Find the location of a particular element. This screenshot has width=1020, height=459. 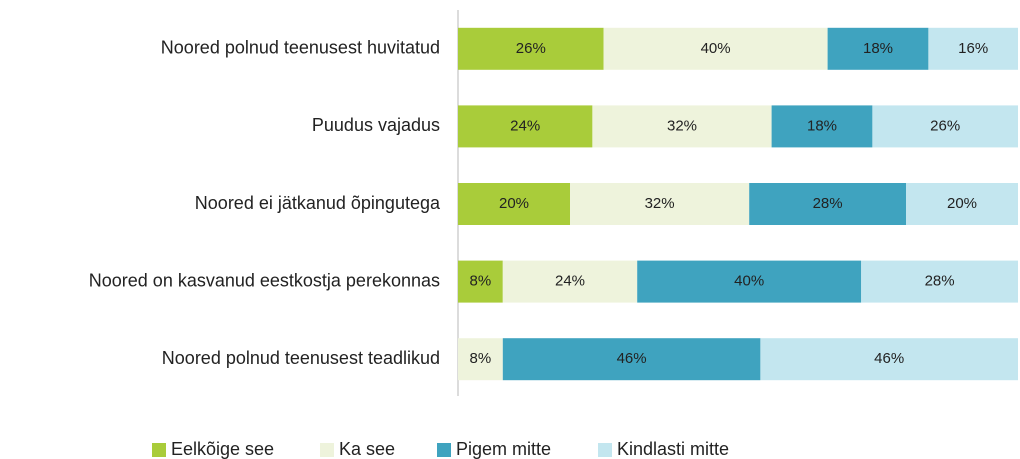

category-label: Noored ei jätkanud õpingutega is located at coordinates (318, 203).